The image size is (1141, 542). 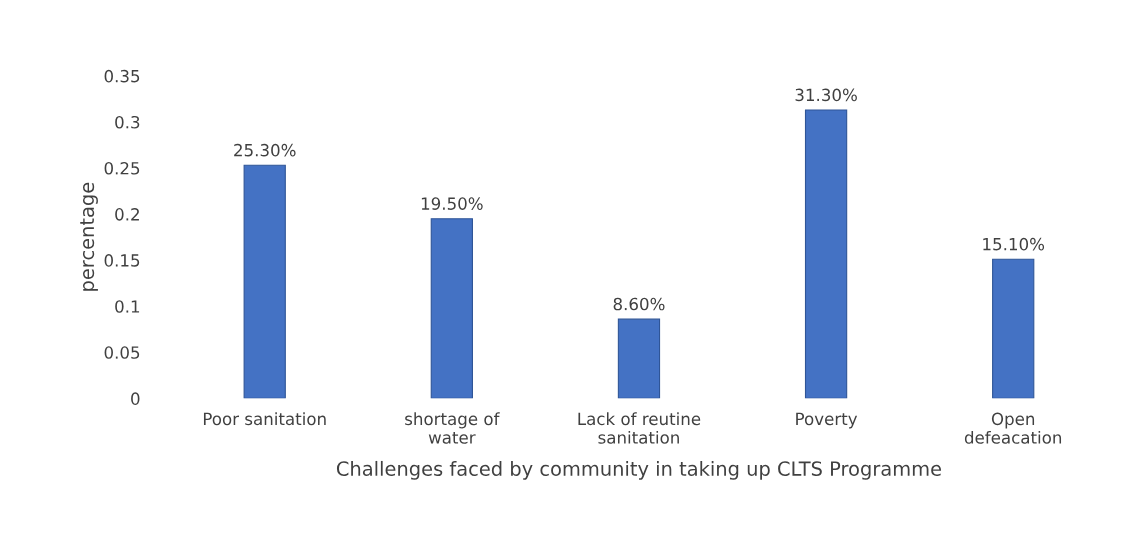 What do you see at coordinates (122, 168) in the screenshot?
I see `y-tick-label: 0.25` at bounding box center [122, 168].